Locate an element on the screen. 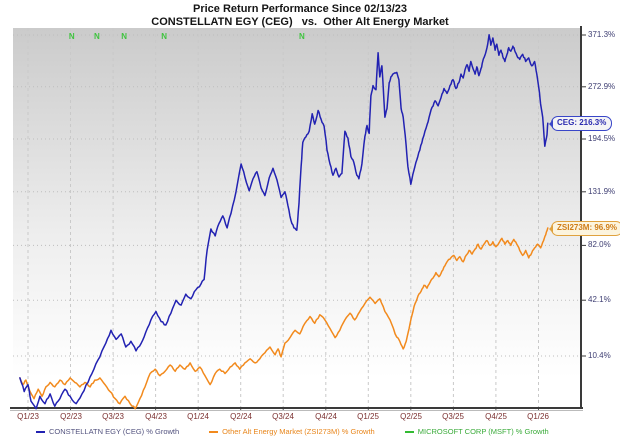  x-tick-label: Q4/25 is located at coordinates (496, 416).